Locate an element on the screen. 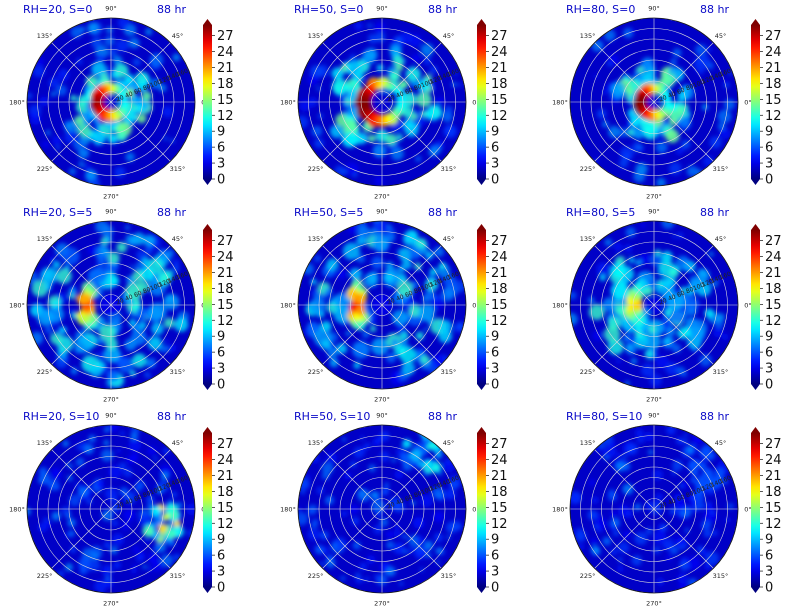 The width and height of the screenshot is (785, 612). panel-time: 88 hr is located at coordinates (714, 9).